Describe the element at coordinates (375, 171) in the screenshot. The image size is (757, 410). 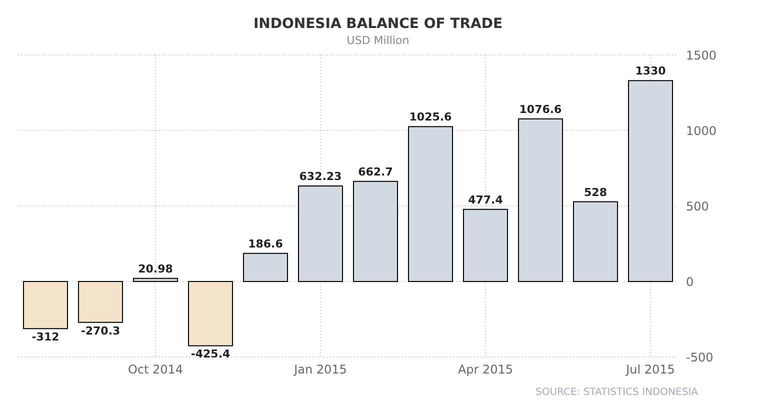
I see `data-label: 662.7` at that location.